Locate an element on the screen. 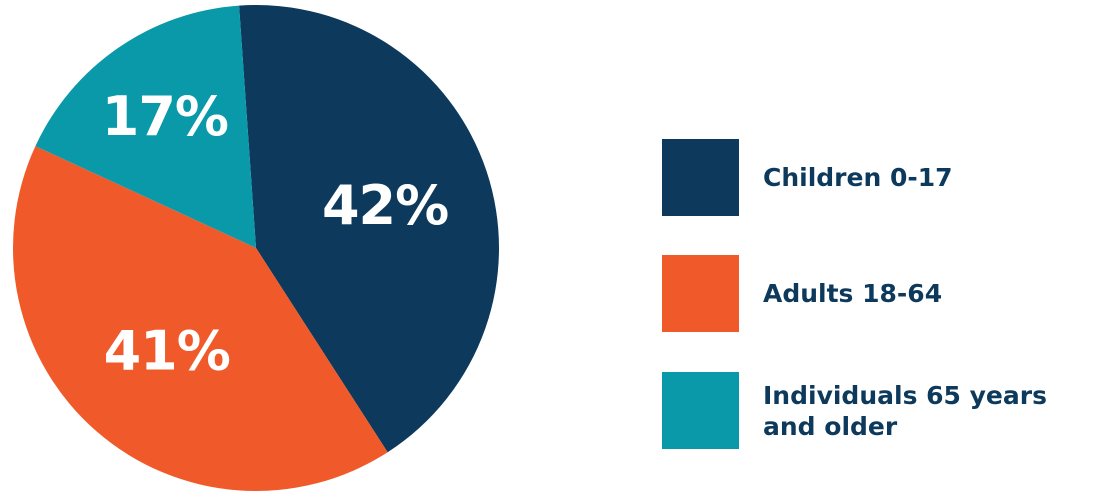 Image resolution: width=1100 pixels, height=491 pixels. slice-label-children: 42% is located at coordinates (385, 205).